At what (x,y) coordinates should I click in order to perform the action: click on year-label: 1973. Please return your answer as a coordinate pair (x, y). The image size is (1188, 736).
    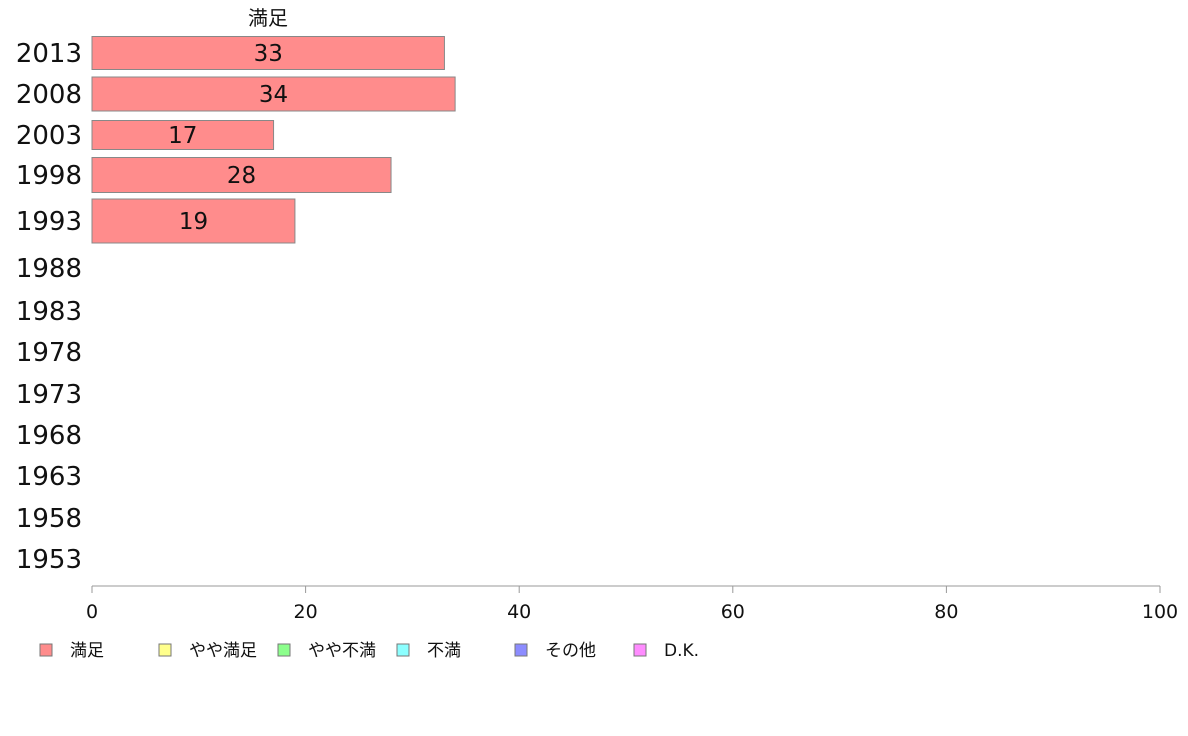
    Looking at the image, I should click on (49, 395).